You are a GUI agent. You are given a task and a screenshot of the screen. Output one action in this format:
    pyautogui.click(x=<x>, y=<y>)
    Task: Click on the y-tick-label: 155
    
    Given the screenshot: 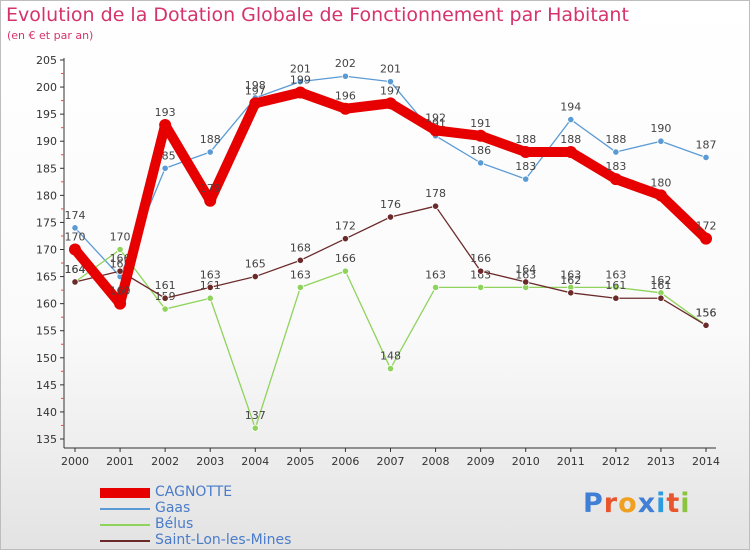 What is the action you would take?
    pyautogui.click(x=46, y=331)
    